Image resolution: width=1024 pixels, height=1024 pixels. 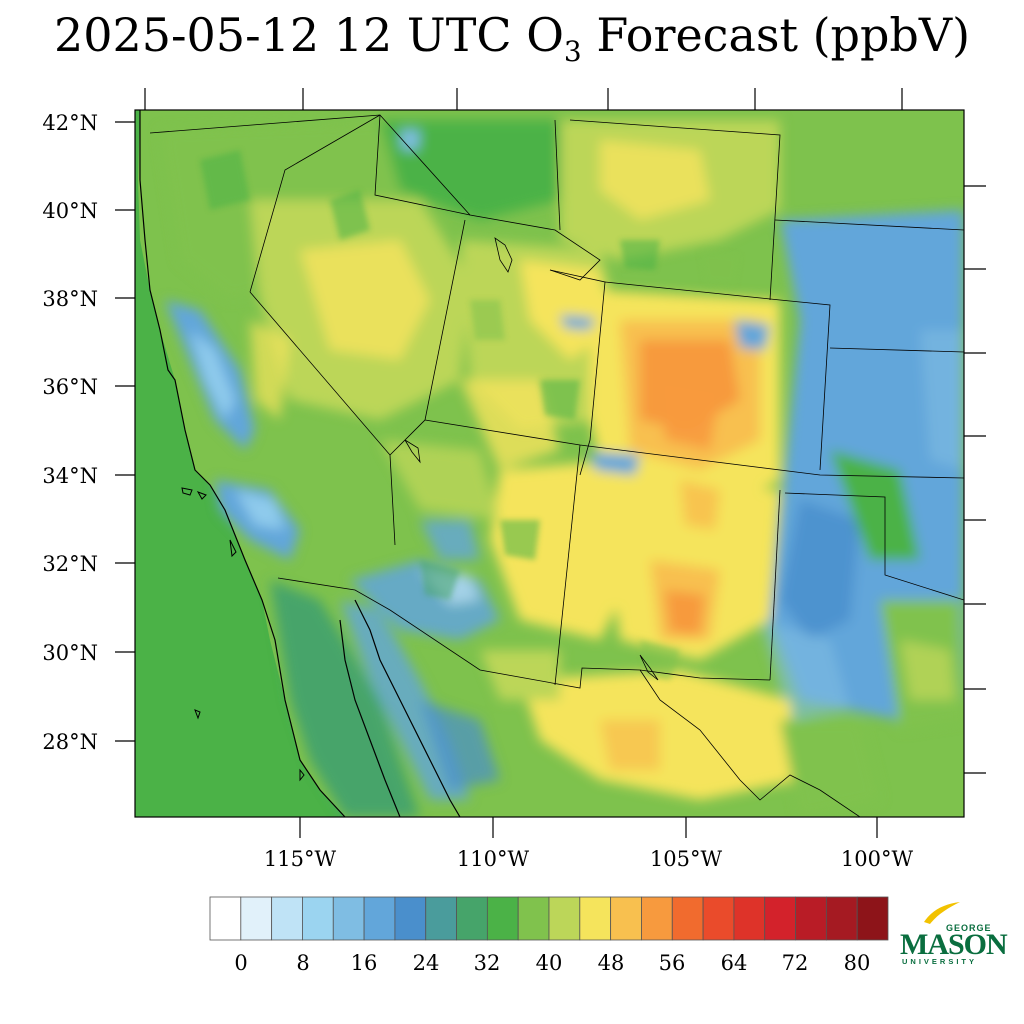 What do you see at coordinates (493, 859) in the screenshot?
I see `lon-label: 110°W` at bounding box center [493, 859].